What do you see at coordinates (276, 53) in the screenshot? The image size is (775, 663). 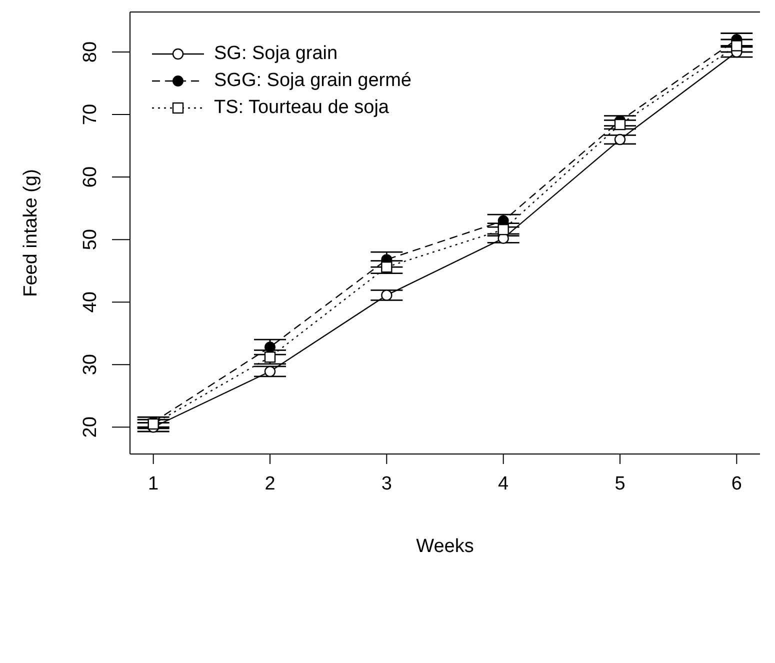 I see `legend-label: SG: Soja grain` at bounding box center [276, 53].